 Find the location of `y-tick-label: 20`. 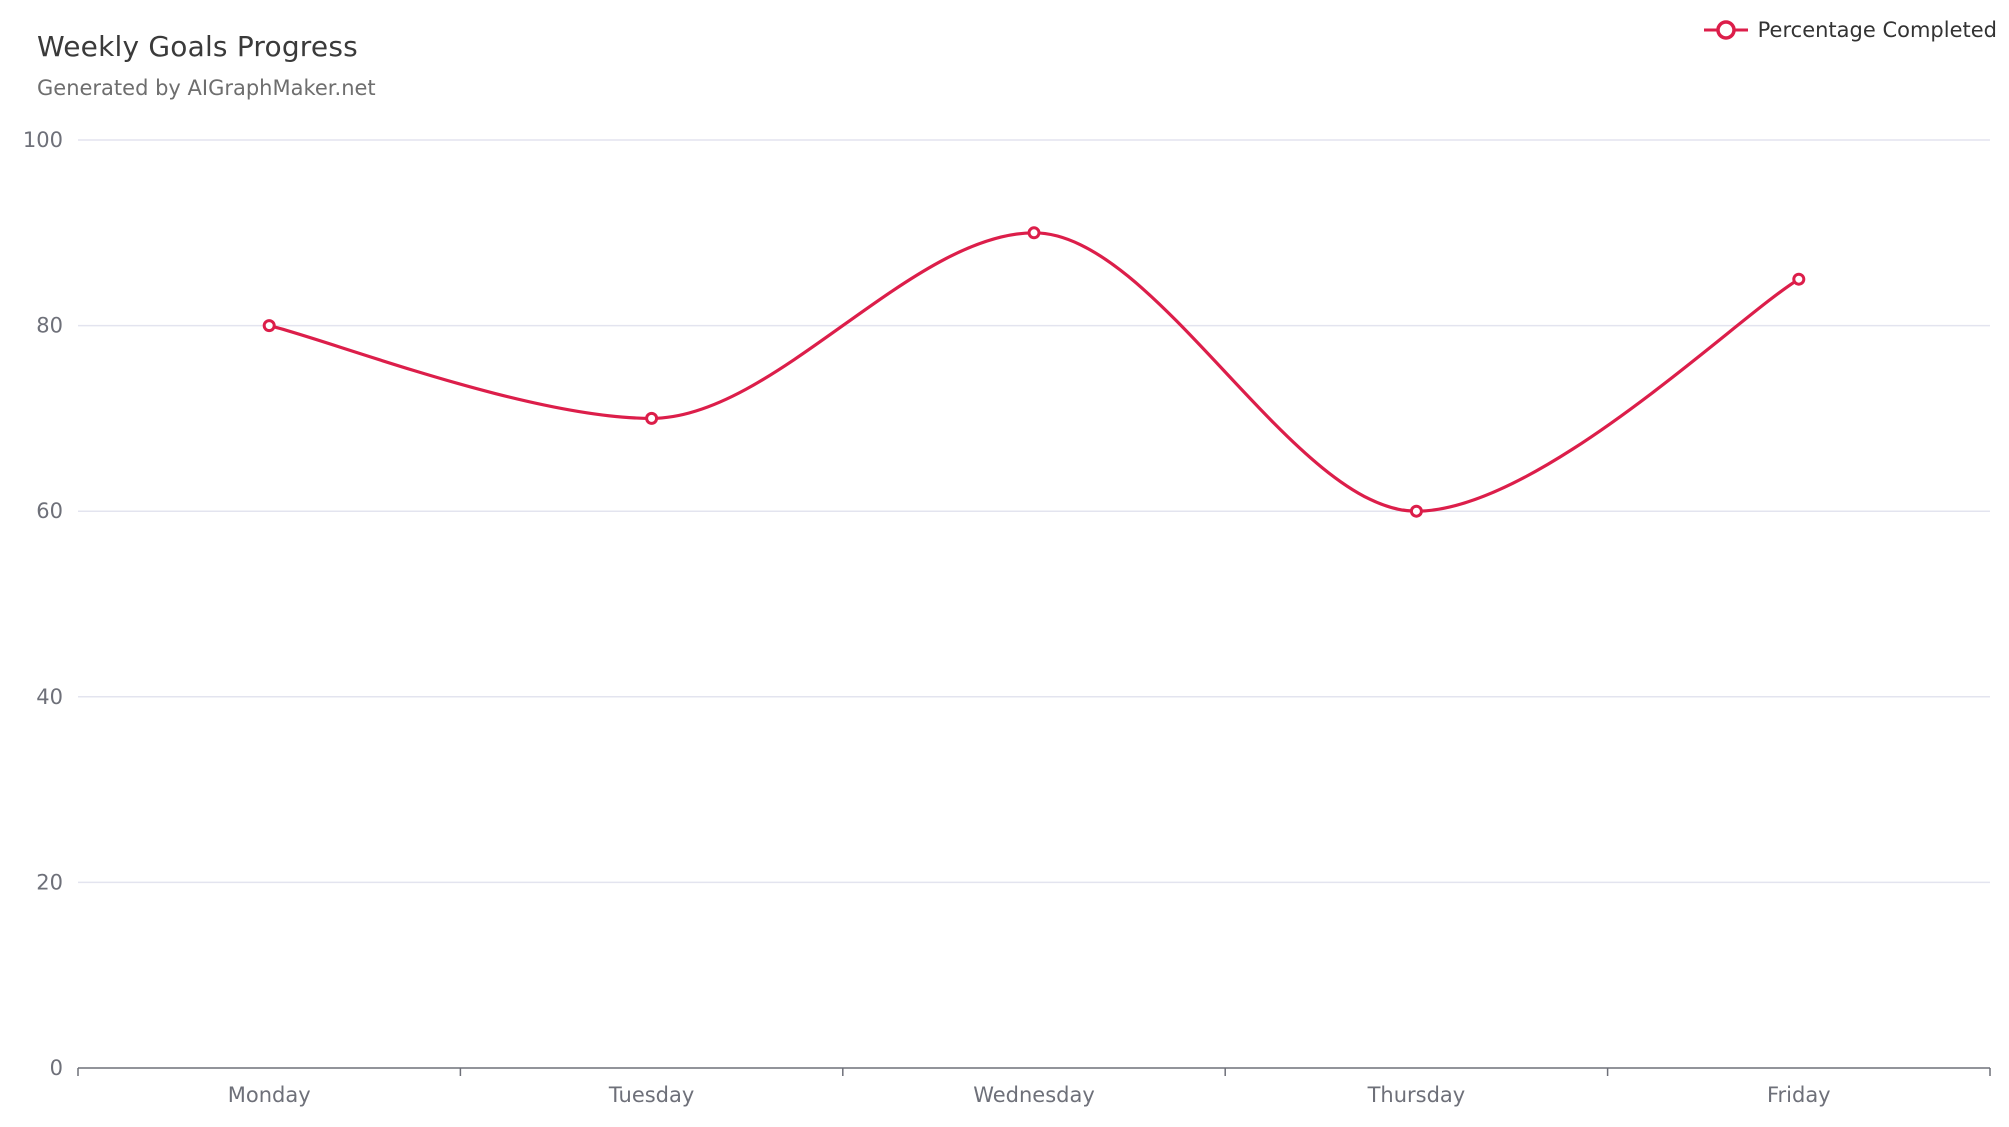

y-tick-label: 20 is located at coordinates (49, 882).